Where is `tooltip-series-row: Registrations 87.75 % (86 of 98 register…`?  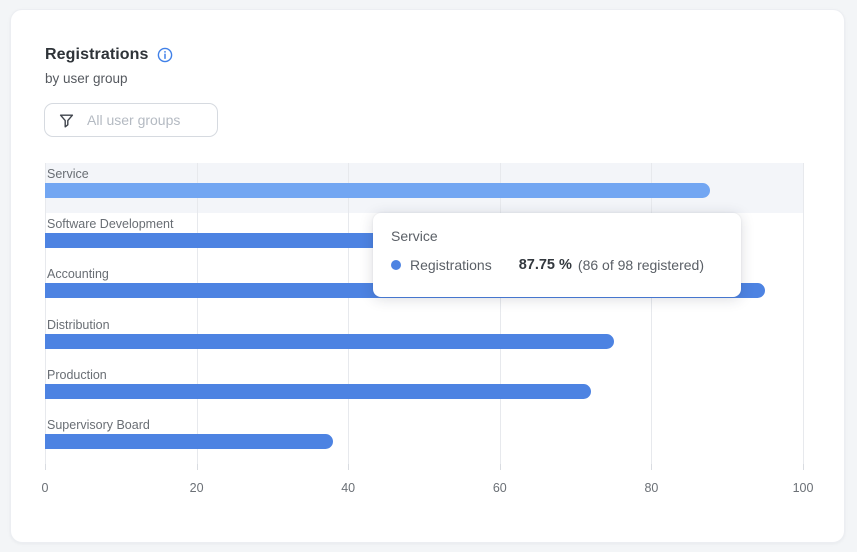 tooltip-series-row: Registrations 87.75 % (86 of 98 register… is located at coordinates (557, 265).